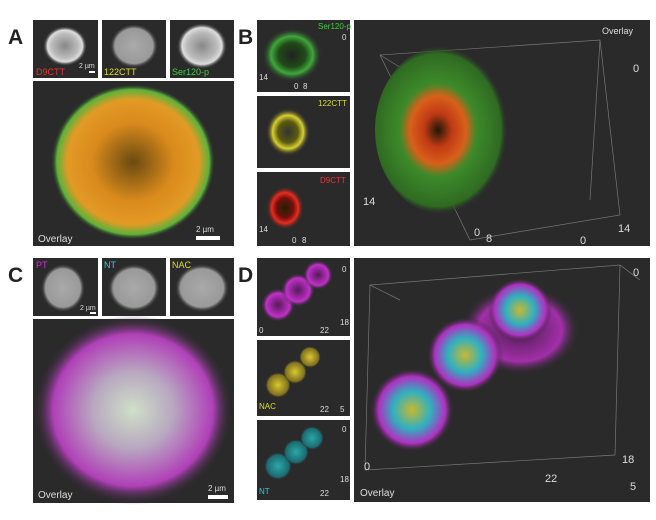  Describe the element at coordinates (267, 406) in the screenshot. I see `view-label: NAC` at that location.